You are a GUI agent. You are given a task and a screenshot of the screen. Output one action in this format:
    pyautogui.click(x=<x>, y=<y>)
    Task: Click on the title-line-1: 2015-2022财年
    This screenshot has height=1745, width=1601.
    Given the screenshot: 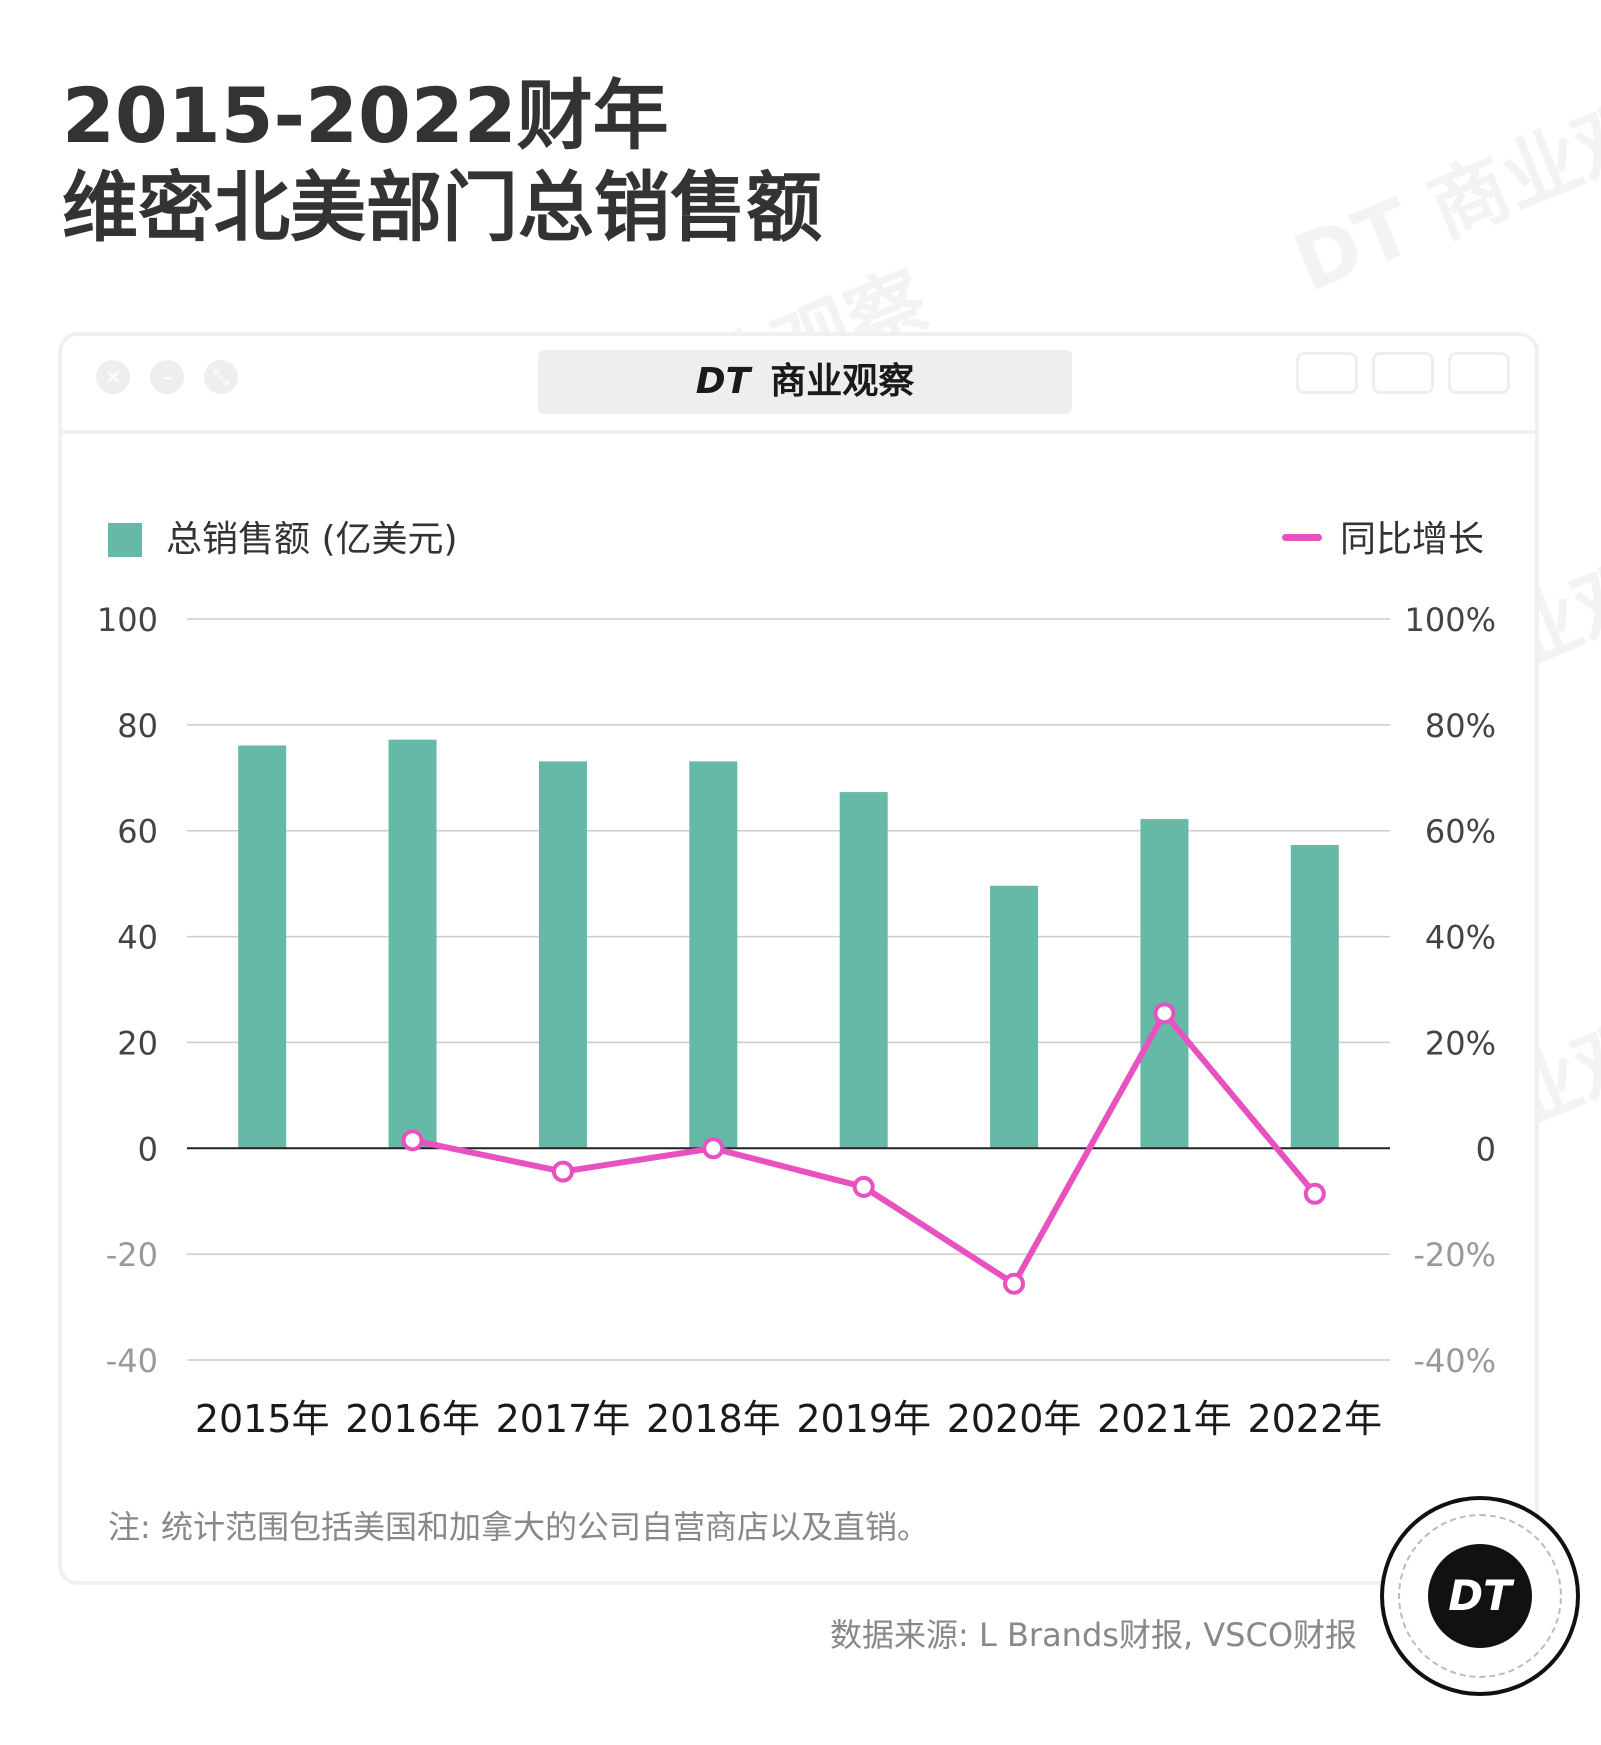 What is the action you would take?
    pyautogui.click(x=365, y=115)
    